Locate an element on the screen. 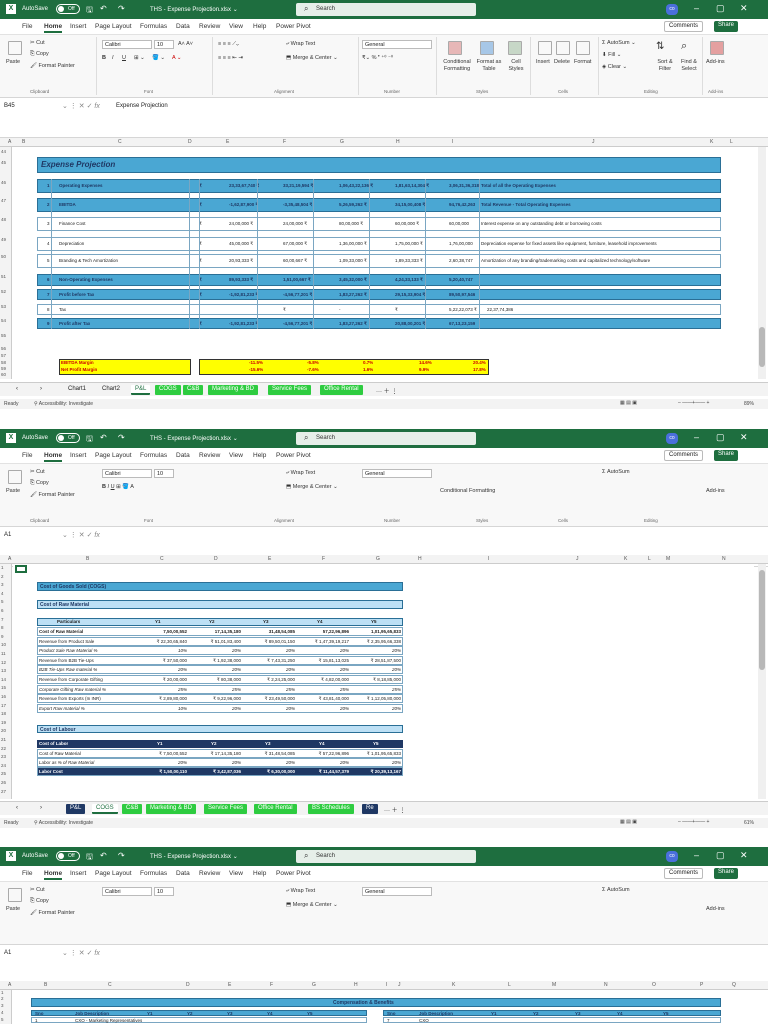 The image size is (768, 1024). value-cell: 3,06,31,36,318 is located at coordinates (464, 185).